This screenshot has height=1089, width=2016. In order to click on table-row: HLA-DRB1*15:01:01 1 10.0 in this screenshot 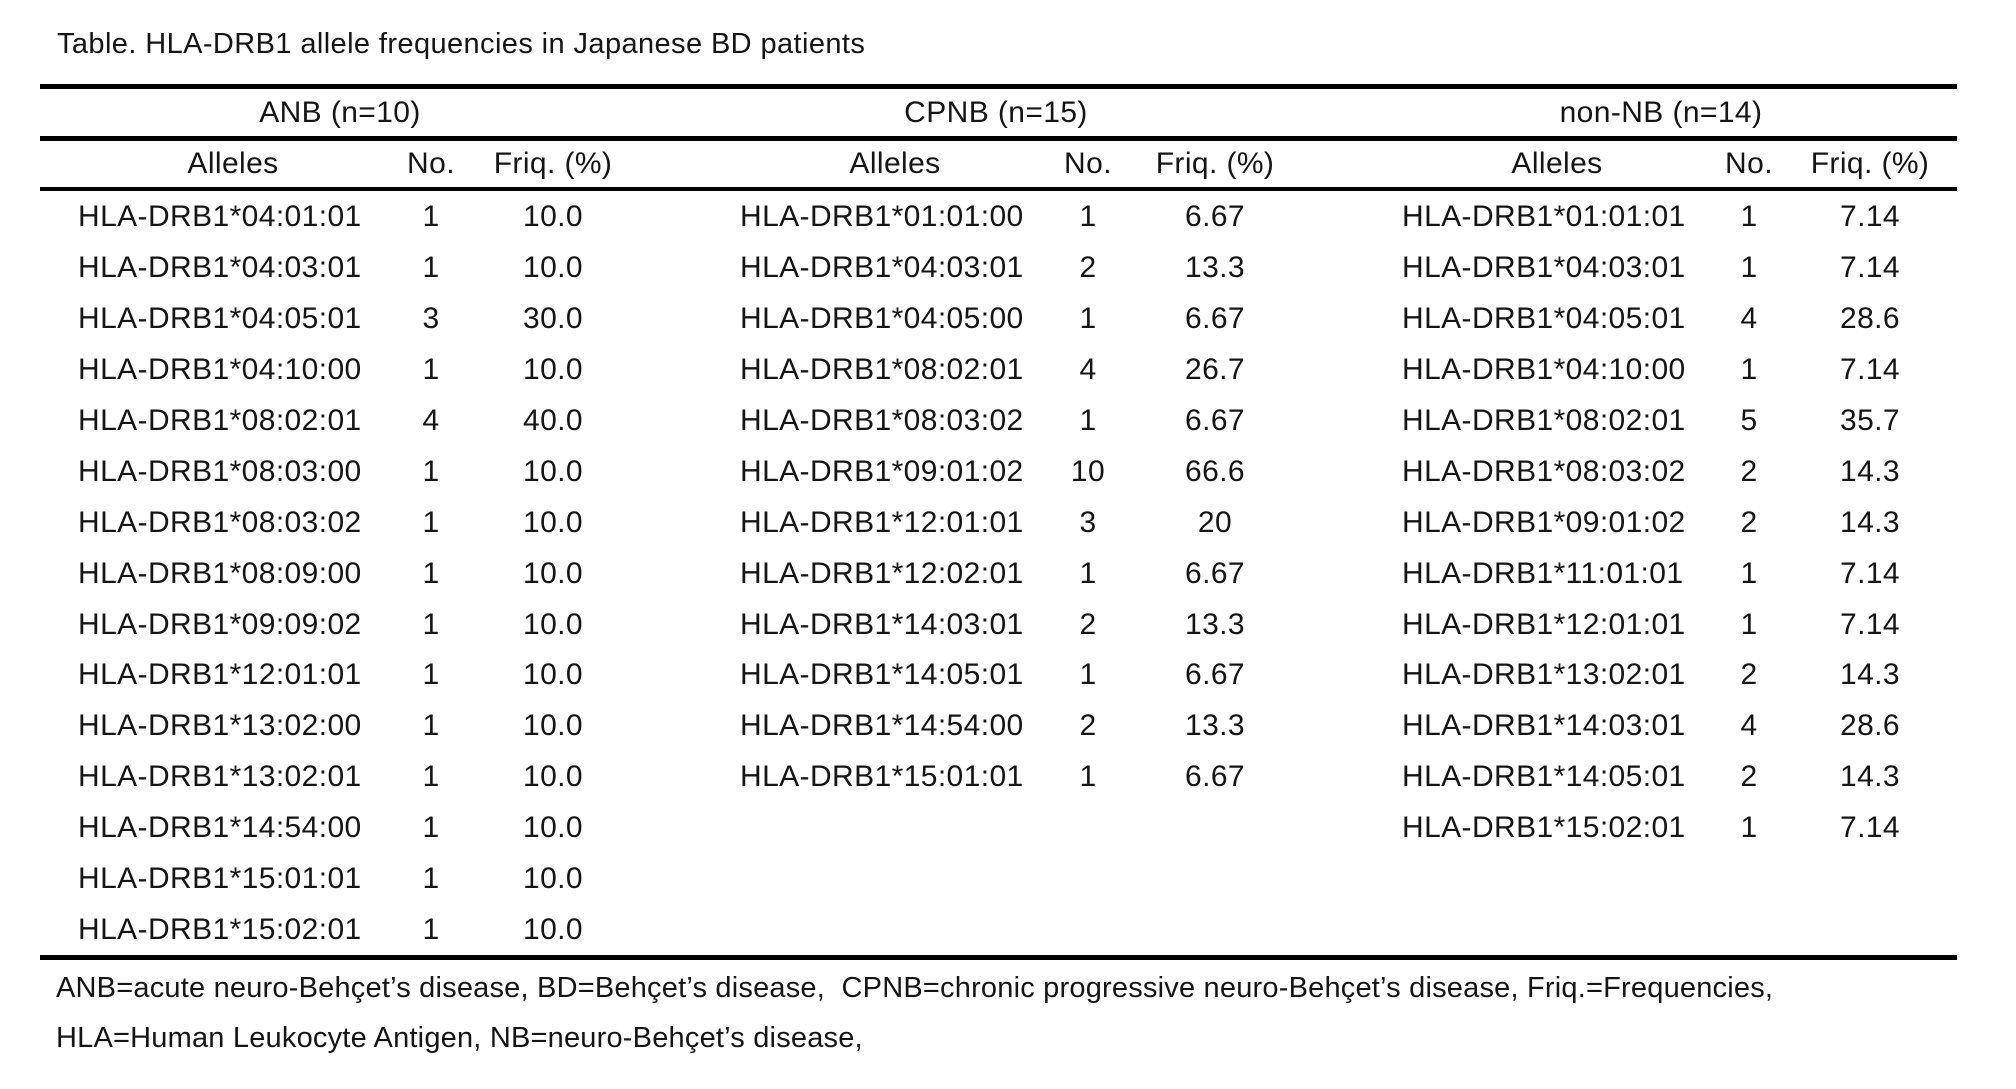, I will do `click(336, 879)`.